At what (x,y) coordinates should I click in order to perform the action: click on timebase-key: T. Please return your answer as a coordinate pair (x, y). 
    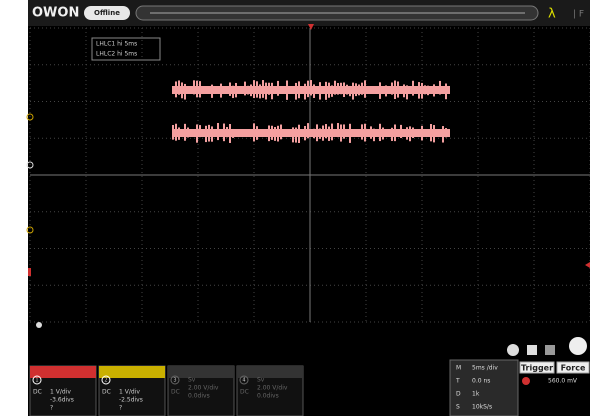
    Looking at the image, I should click on (457, 381).